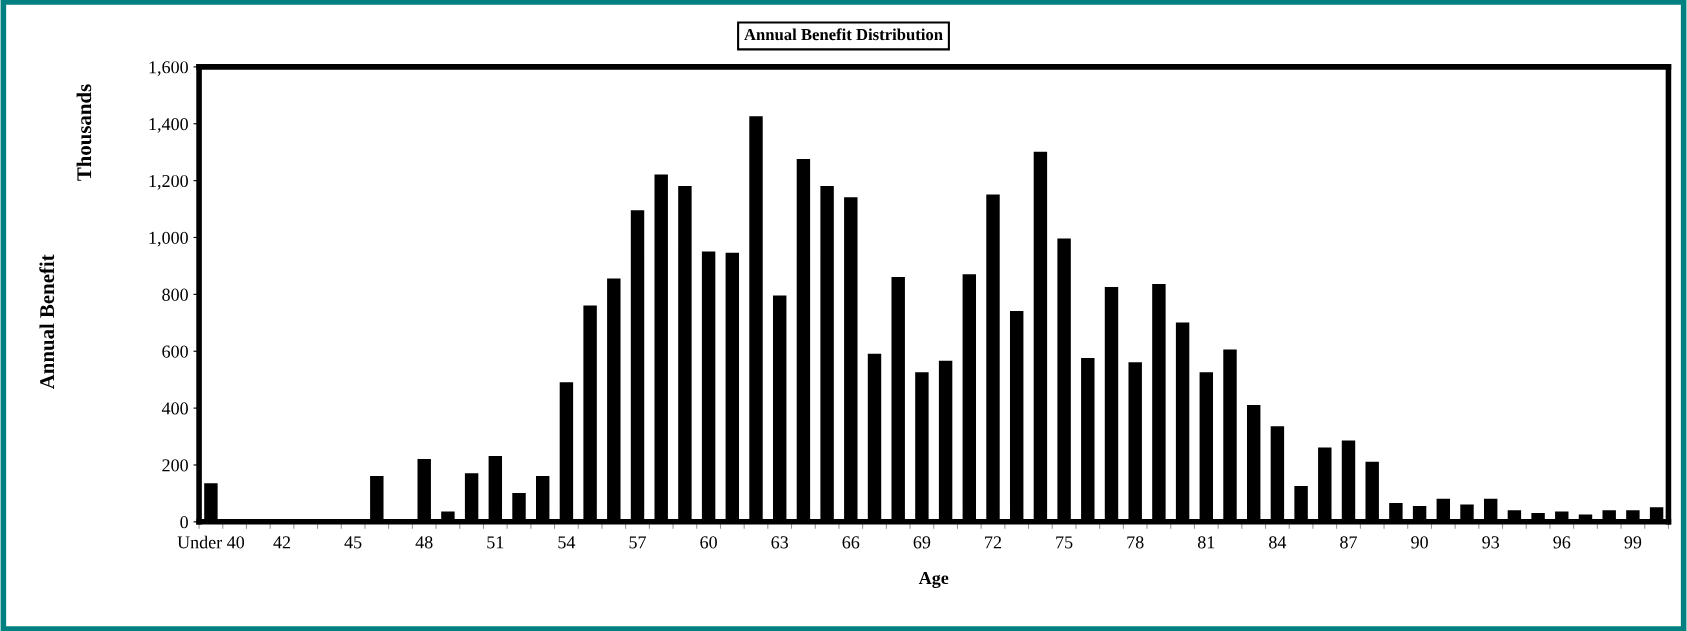 This screenshot has width=1687, height=631. Describe the element at coordinates (993, 542) in the screenshot. I see `x-tick-label: 72` at that location.